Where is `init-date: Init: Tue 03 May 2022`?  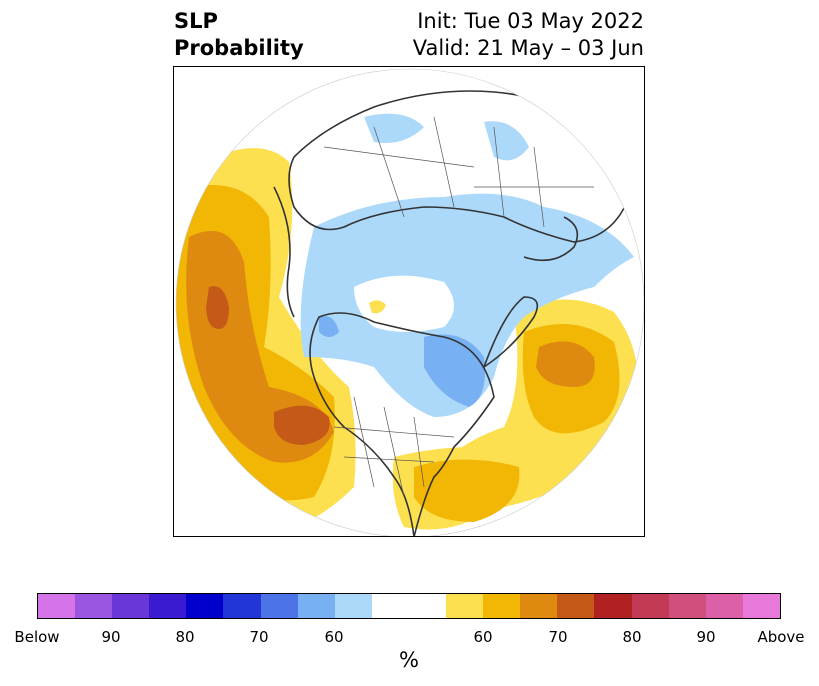
init-date: Init: Tue 03 May 2022 is located at coordinates (530, 21).